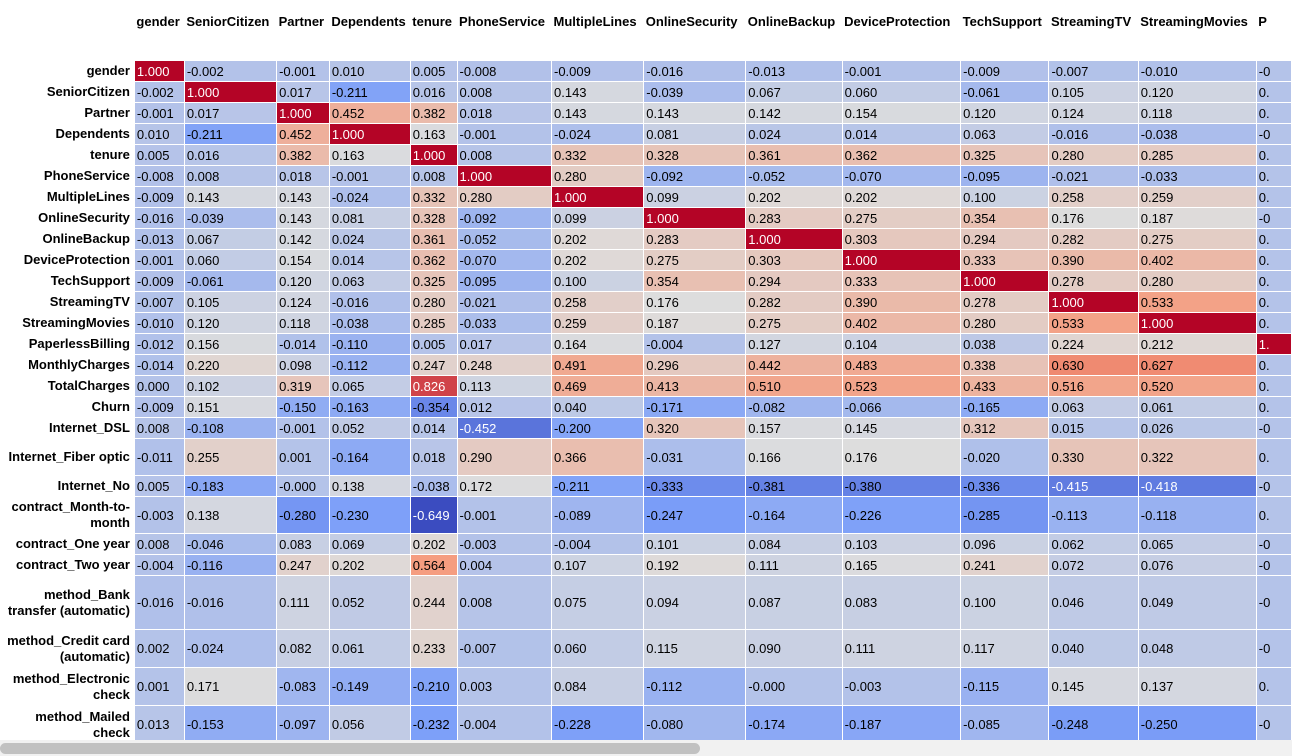  What do you see at coordinates (504, 344) in the screenshot?
I see `heatmap-cell: 0.017` at bounding box center [504, 344].